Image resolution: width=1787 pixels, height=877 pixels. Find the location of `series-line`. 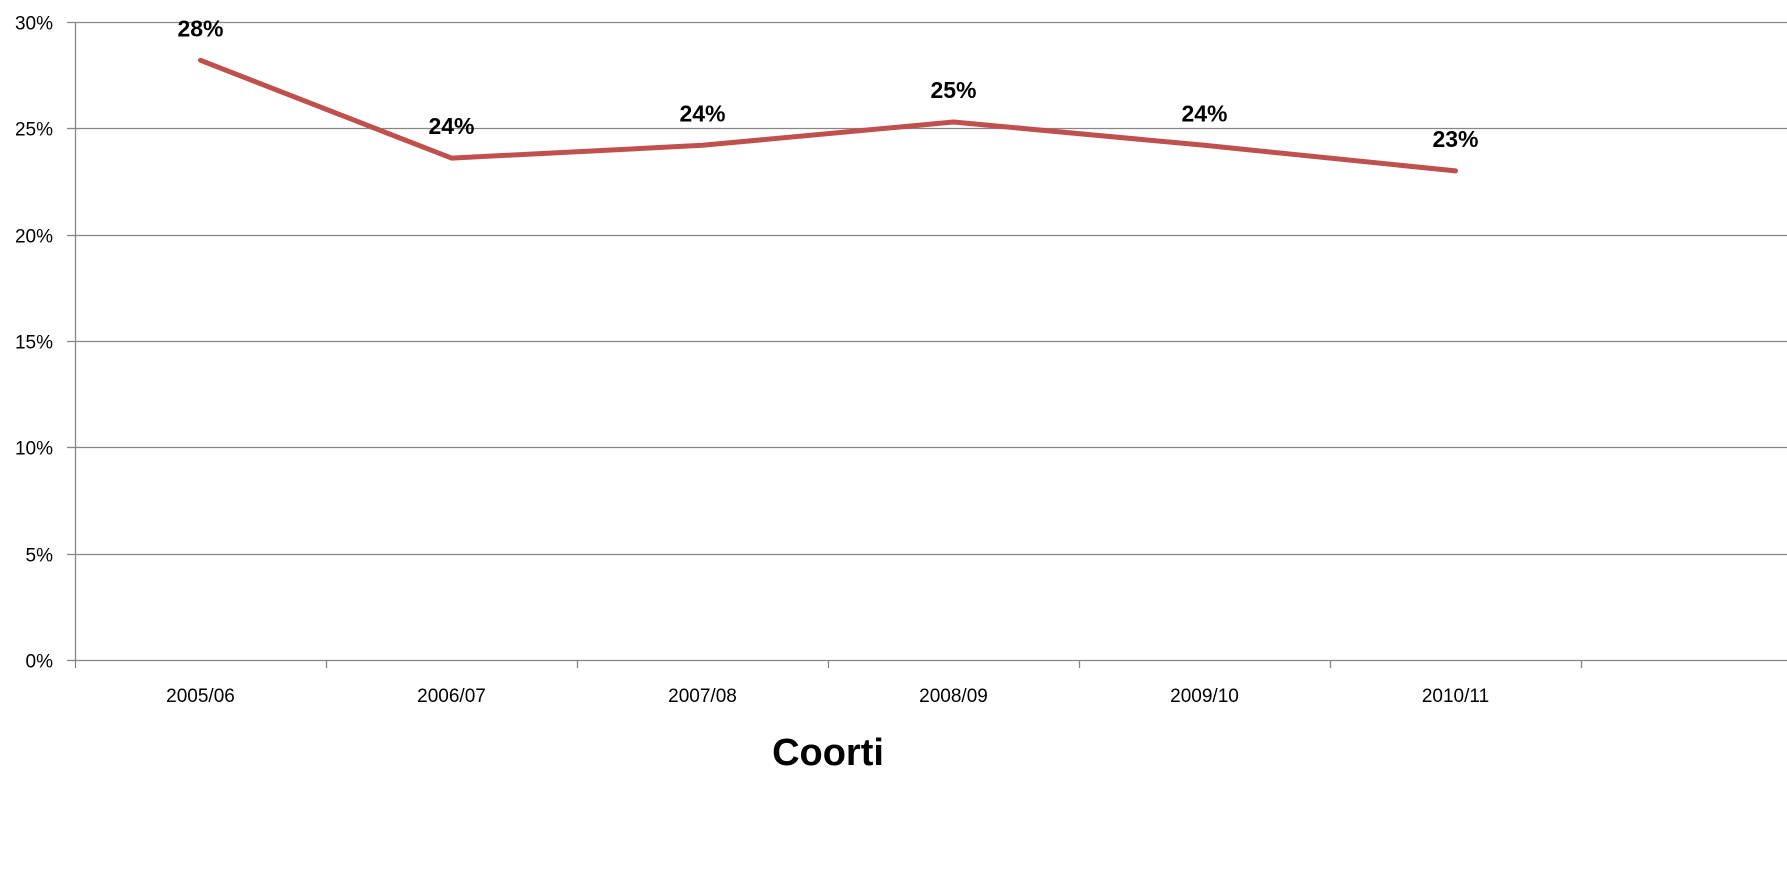

series-line is located at coordinates (828, 115).